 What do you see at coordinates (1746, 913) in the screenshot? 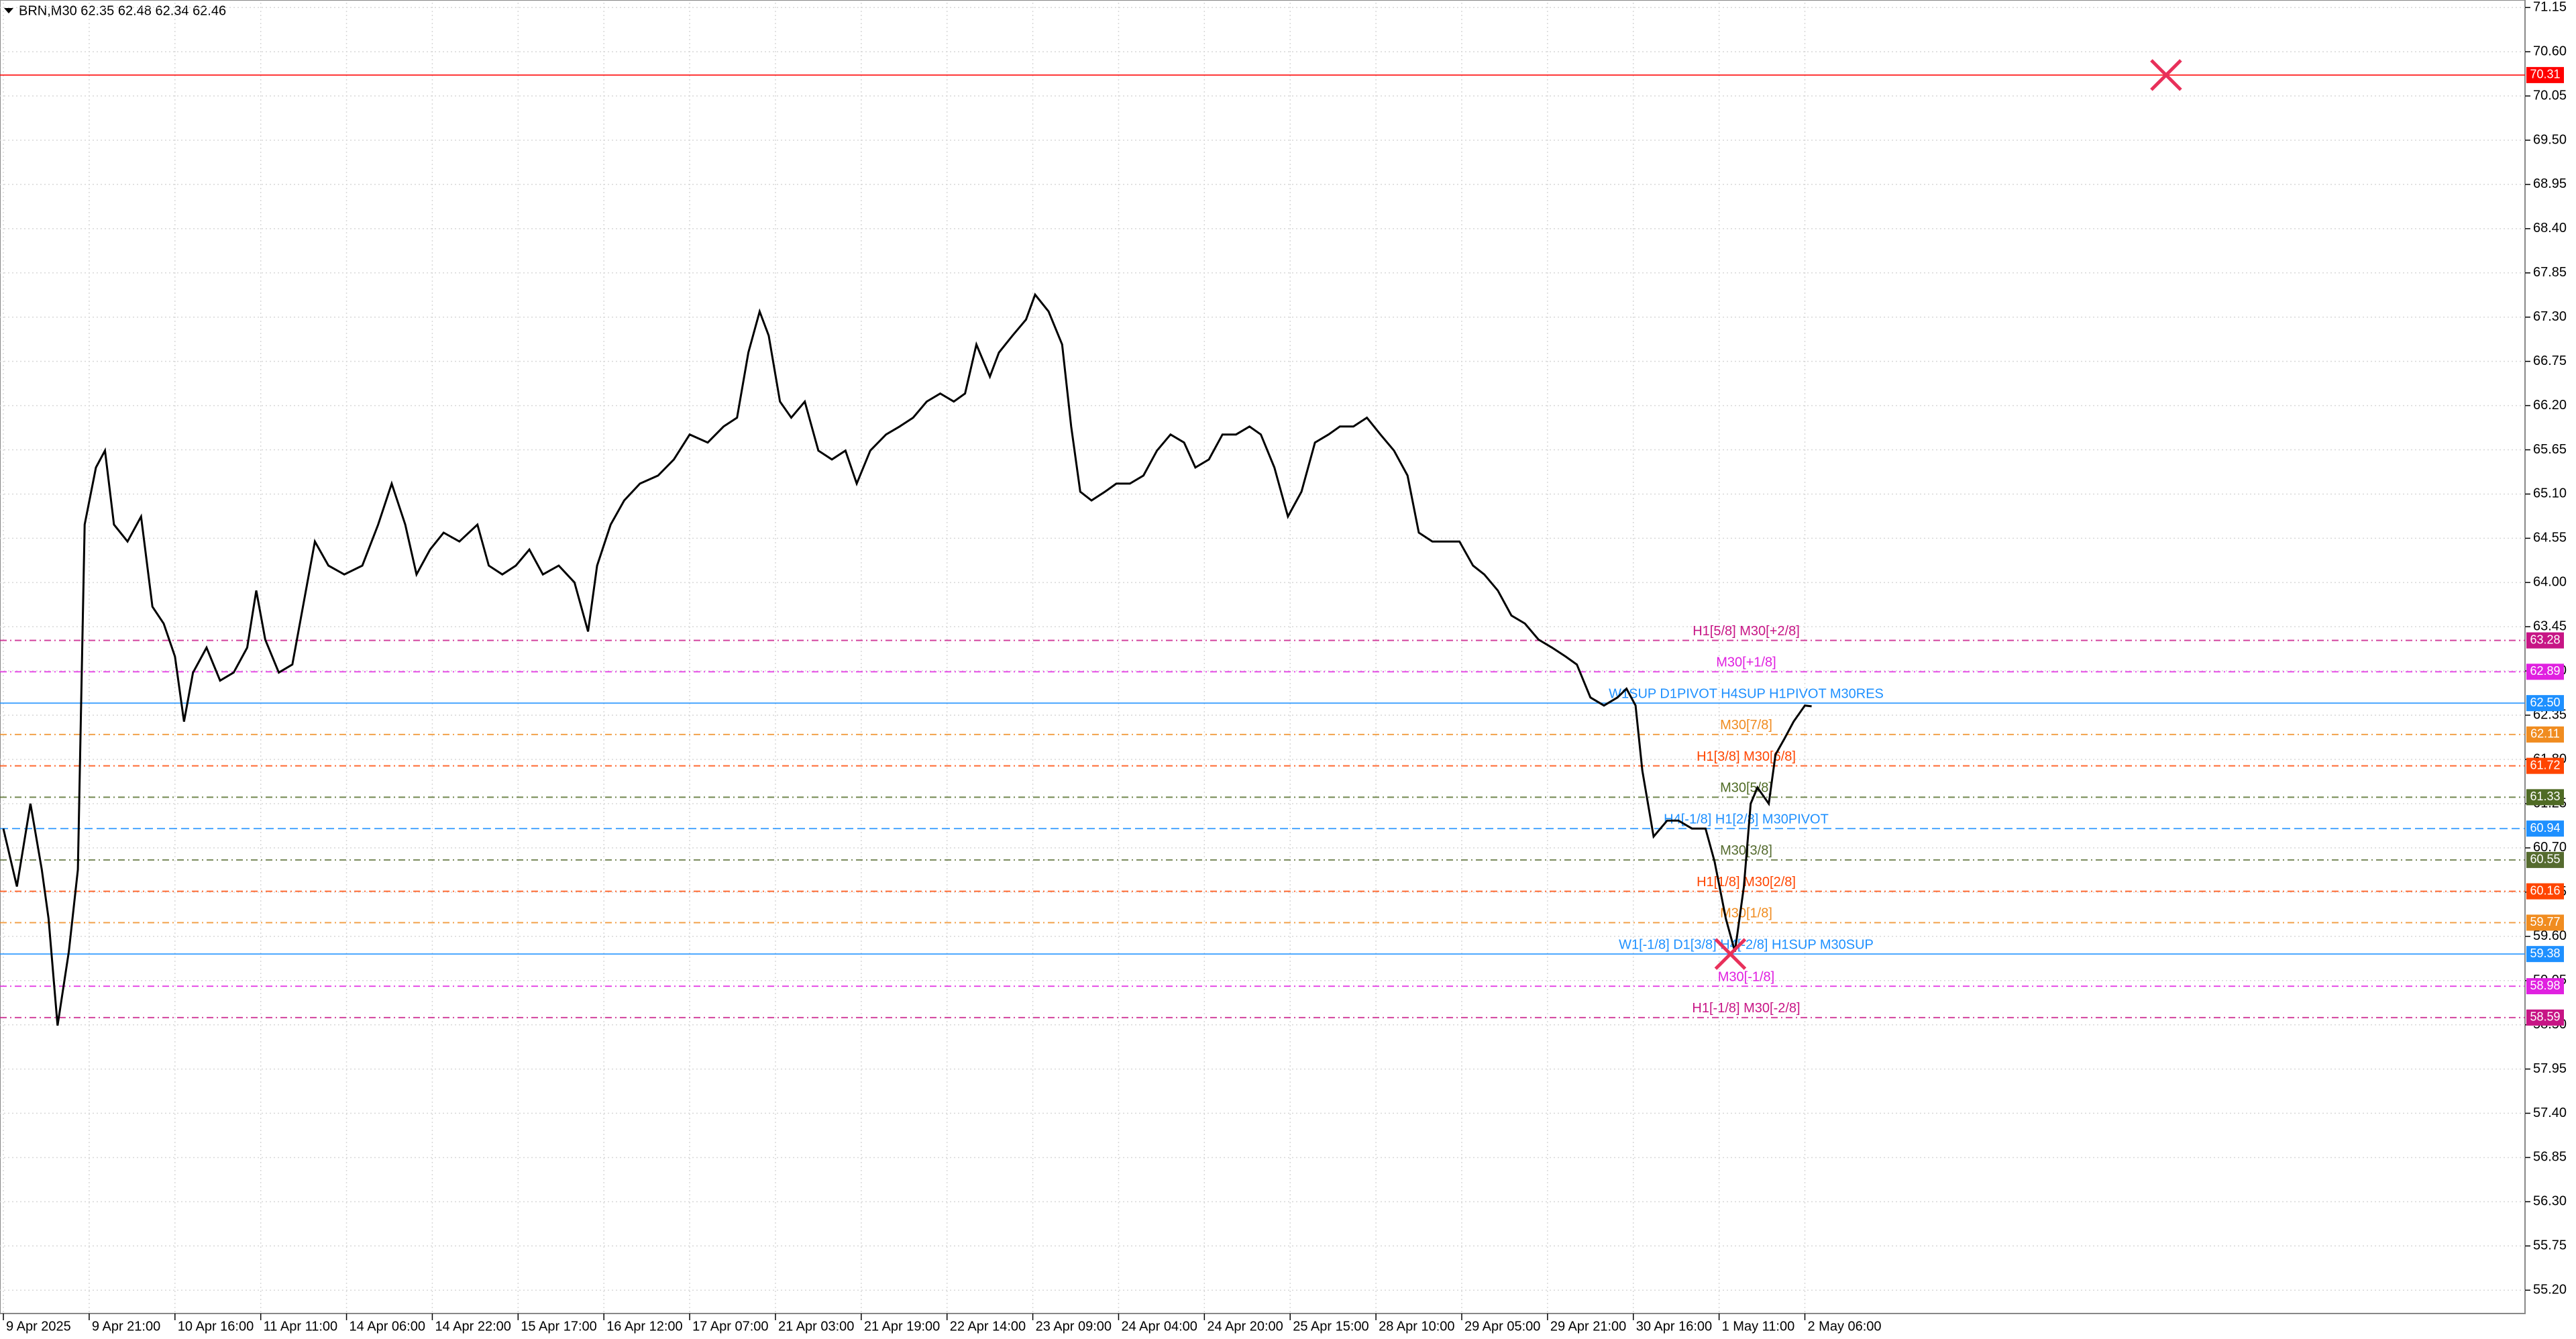
I see `level-label: M30[1/8]` at bounding box center [1746, 913].